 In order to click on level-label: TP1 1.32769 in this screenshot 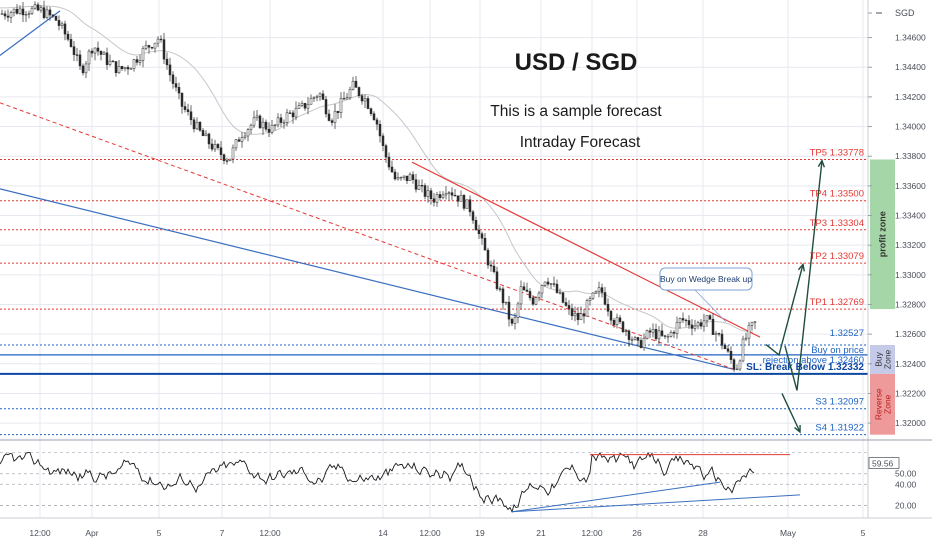, I will do `click(837, 302)`.